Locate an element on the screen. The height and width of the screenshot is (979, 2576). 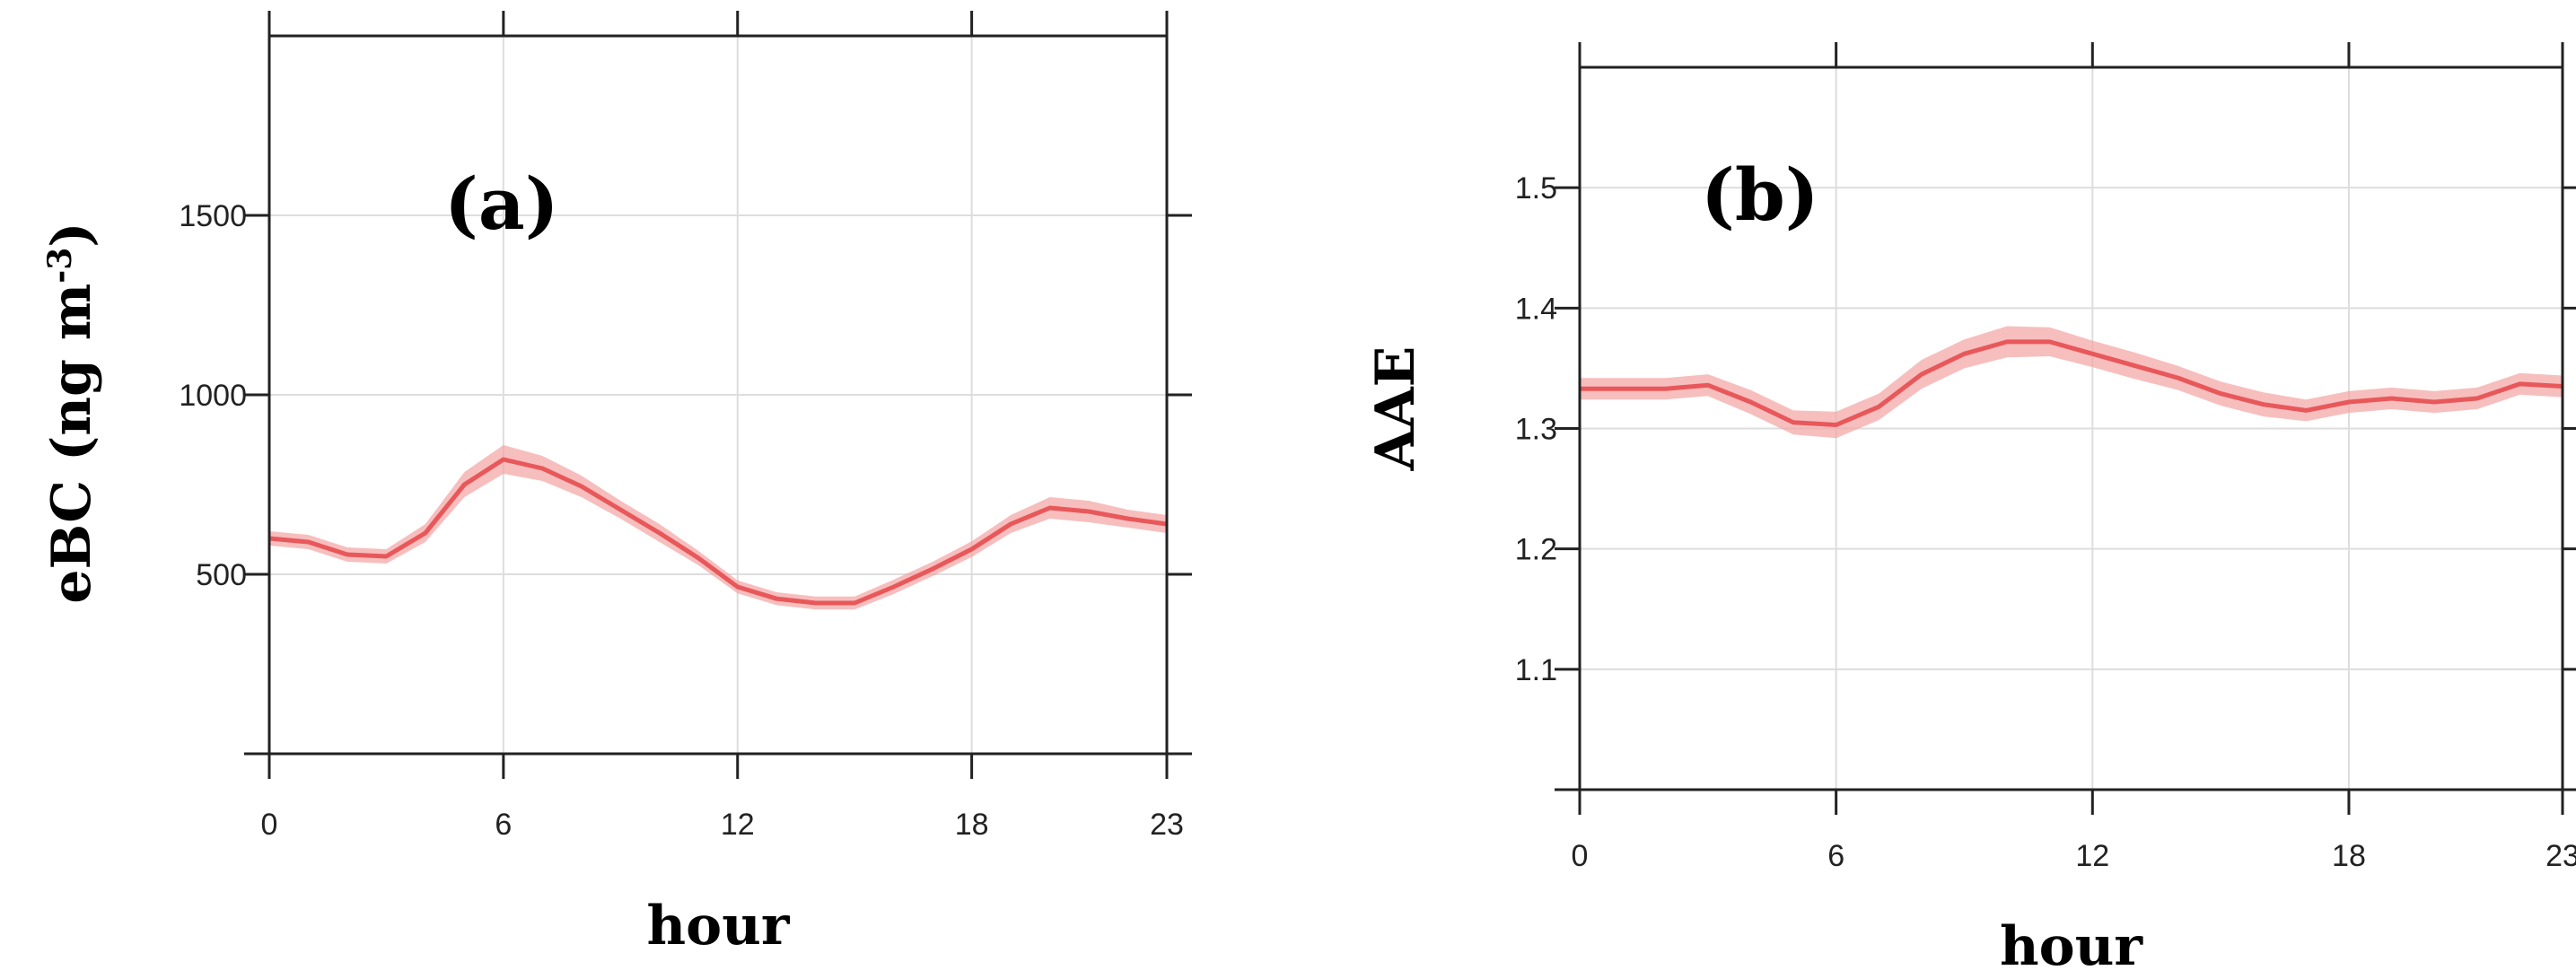
y-tick-label: 1500 is located at coordinates (213, 216).